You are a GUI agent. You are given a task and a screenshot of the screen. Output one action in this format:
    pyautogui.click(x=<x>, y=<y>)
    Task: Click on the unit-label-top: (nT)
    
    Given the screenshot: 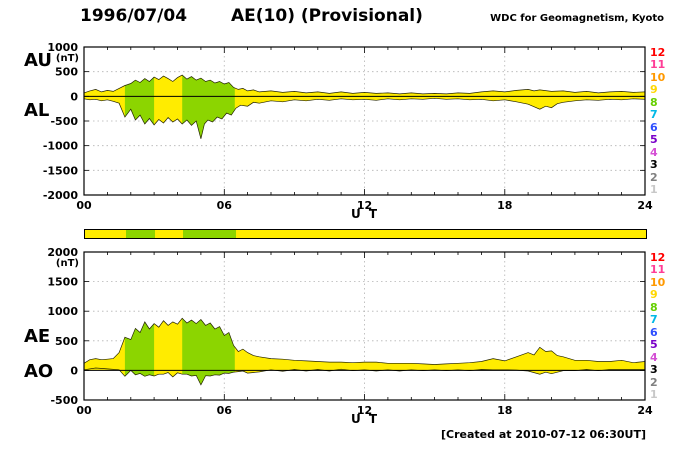 What is the action you would take?
    pyautogui.click(x=67, y=58)
    